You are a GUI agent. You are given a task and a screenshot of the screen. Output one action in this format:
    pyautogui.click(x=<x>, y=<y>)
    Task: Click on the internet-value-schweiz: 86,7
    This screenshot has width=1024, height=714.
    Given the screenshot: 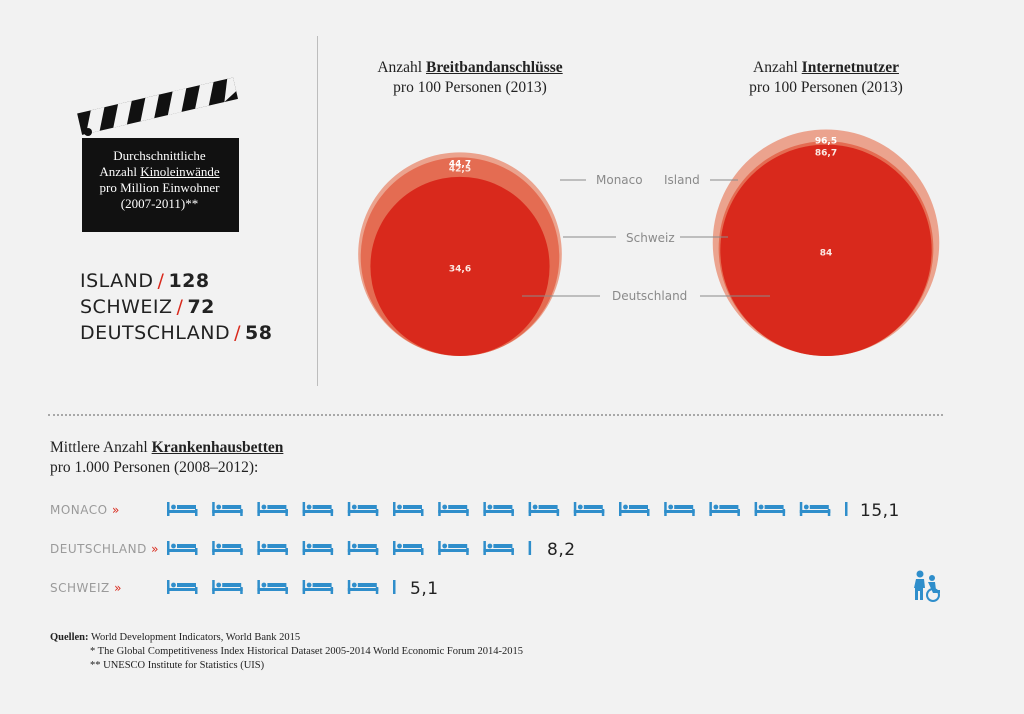 What is the action you would take?
    pyautogui.click(x=826, y=153)
    